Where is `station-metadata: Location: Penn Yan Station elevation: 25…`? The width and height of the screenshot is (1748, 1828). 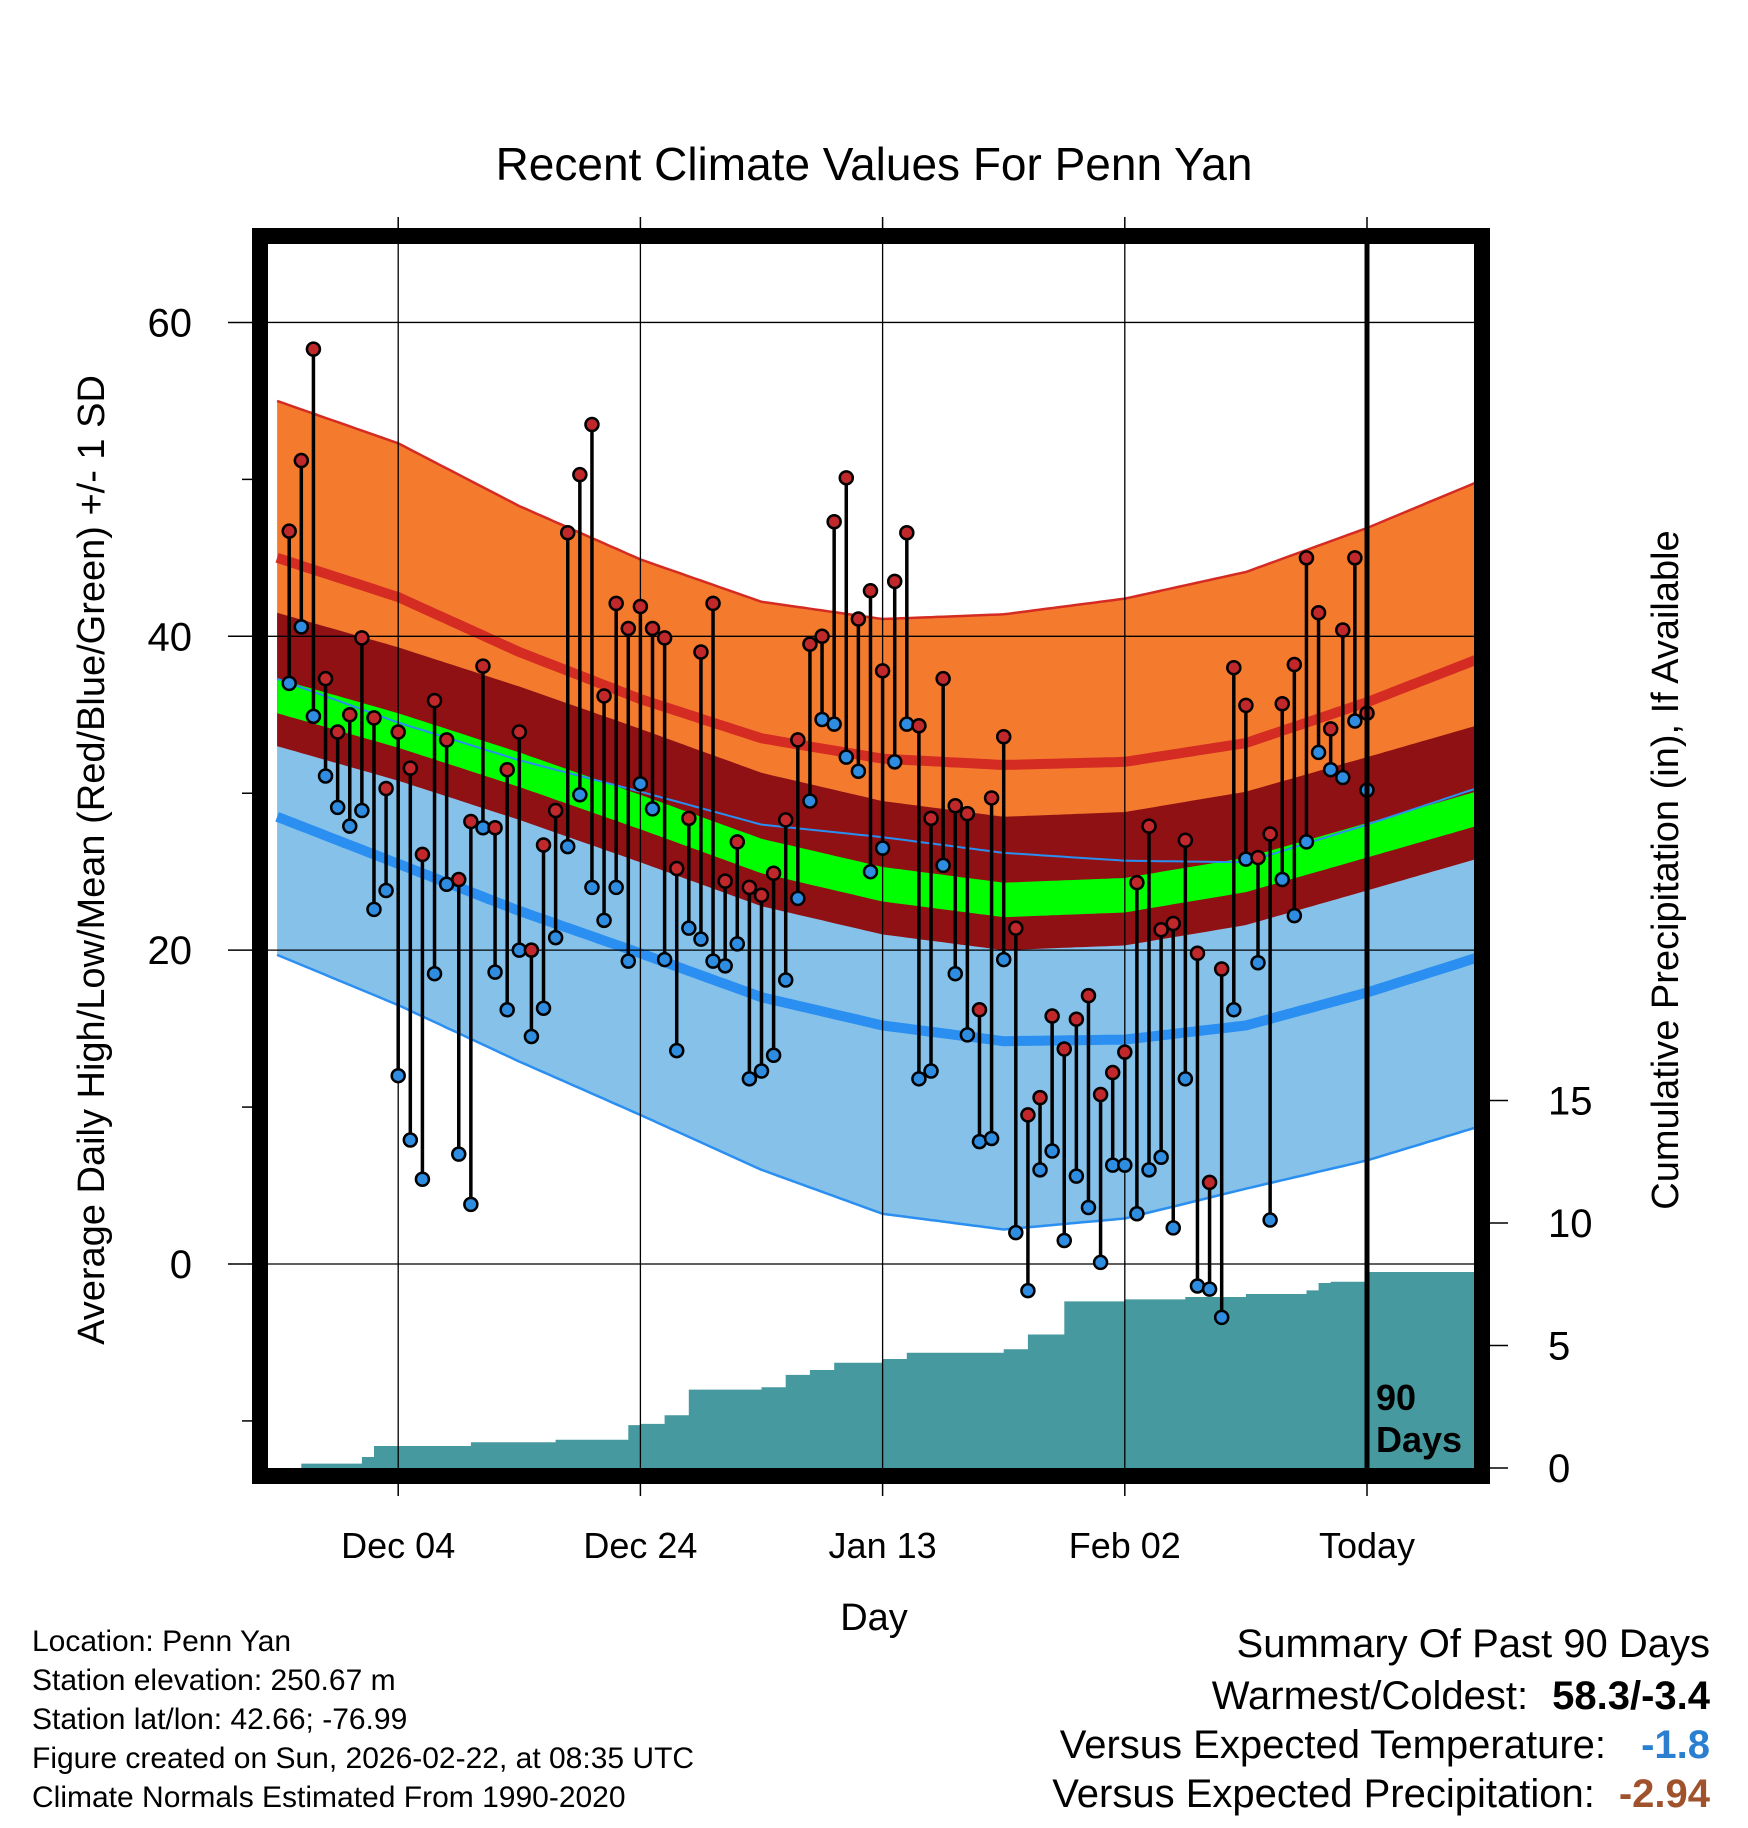 station-metadata: Location: Penn Yan Station elevation: 25… is located at coordinates (363, 1719).